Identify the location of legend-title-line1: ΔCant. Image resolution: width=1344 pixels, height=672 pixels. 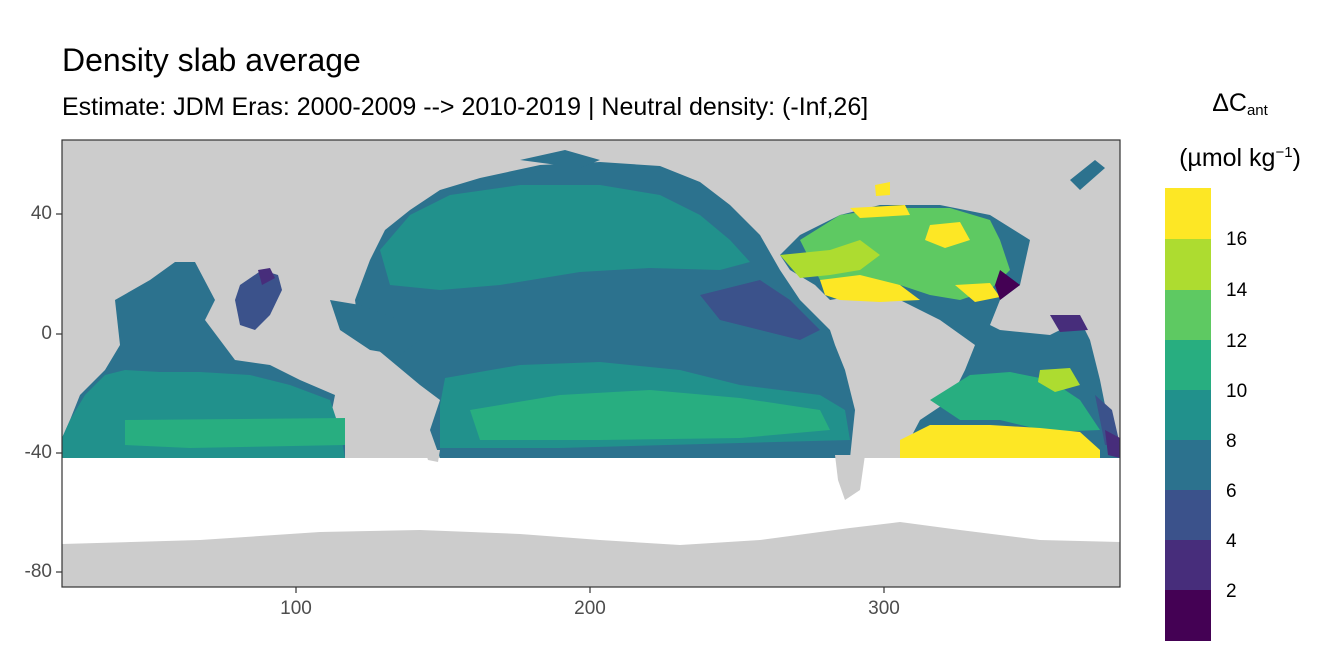
(1240, 107).